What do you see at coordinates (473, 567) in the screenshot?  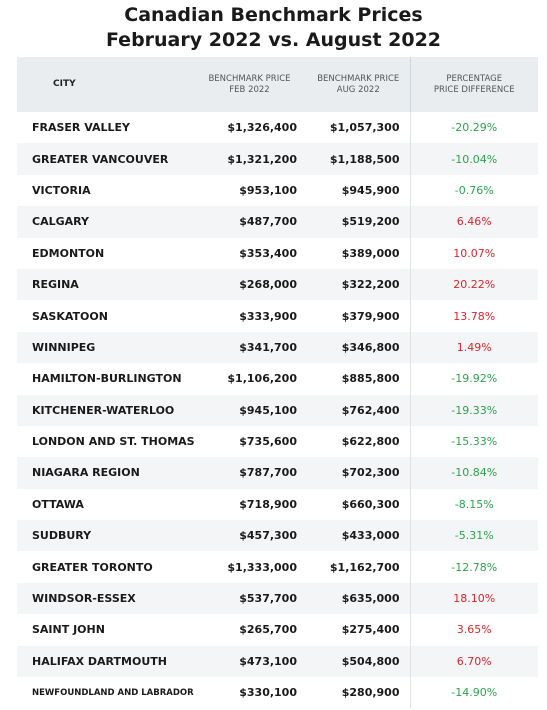 I see `price-difference: -12.78%` at bounding box center [473, 567].